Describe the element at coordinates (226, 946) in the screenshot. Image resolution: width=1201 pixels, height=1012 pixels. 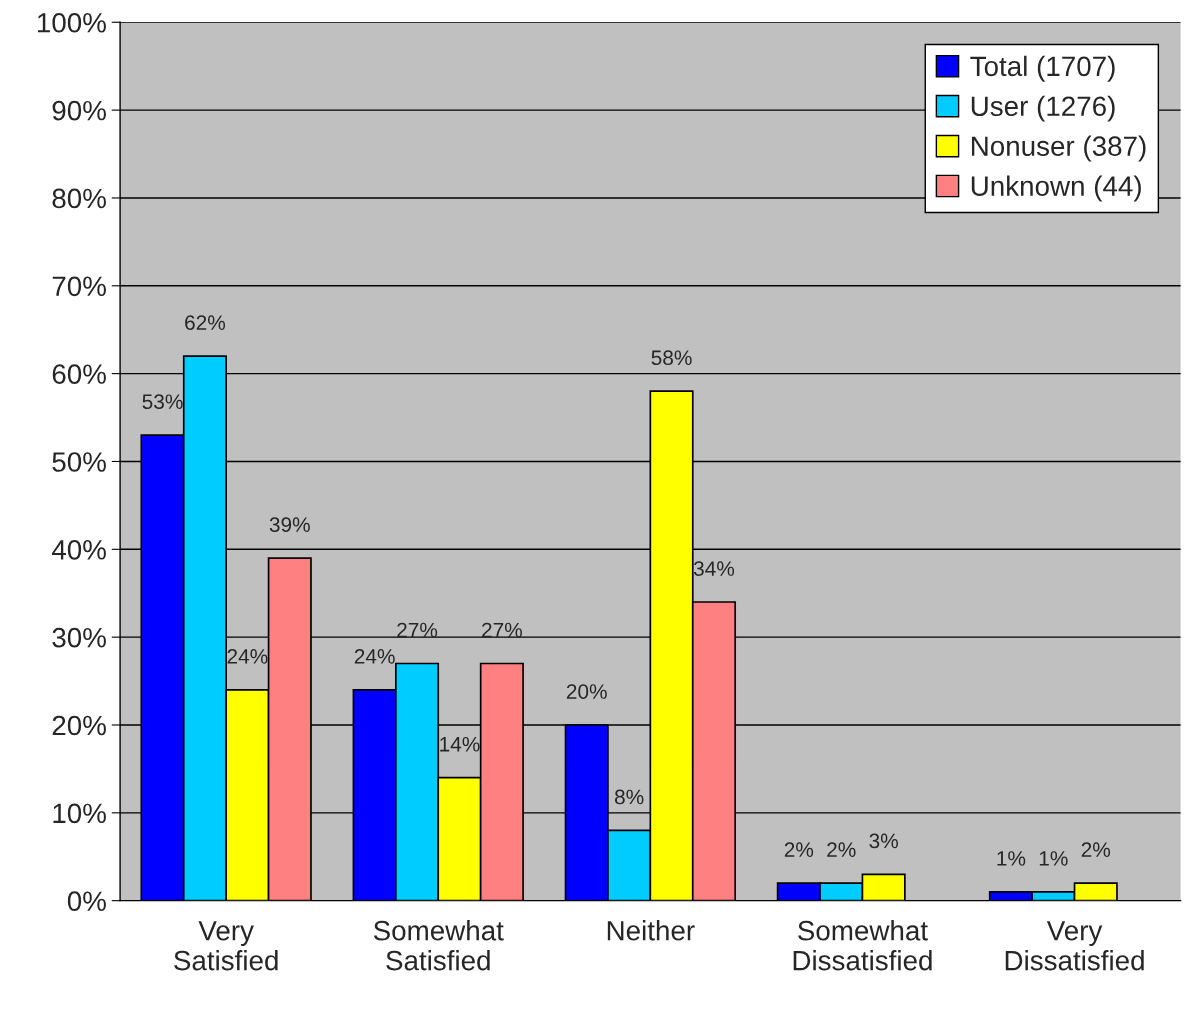
I see `x-tick-label: Very Satisfied` at that location.